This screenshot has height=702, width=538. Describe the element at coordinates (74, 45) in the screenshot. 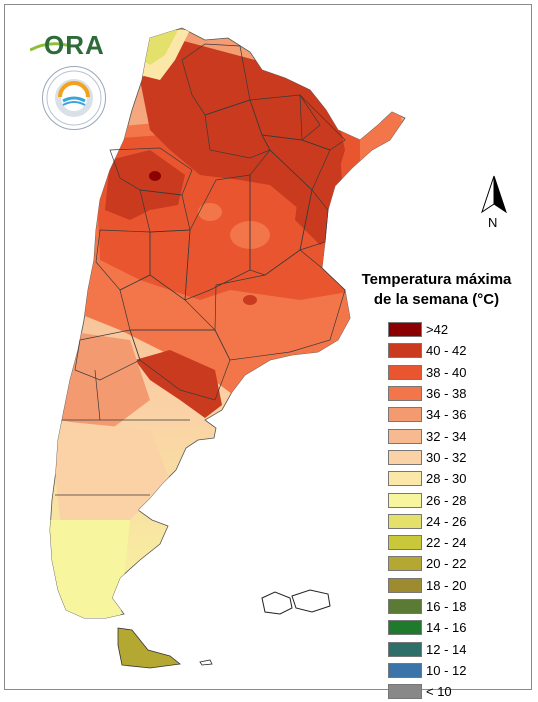

I see `ora-logo-text: ORA` at that location.